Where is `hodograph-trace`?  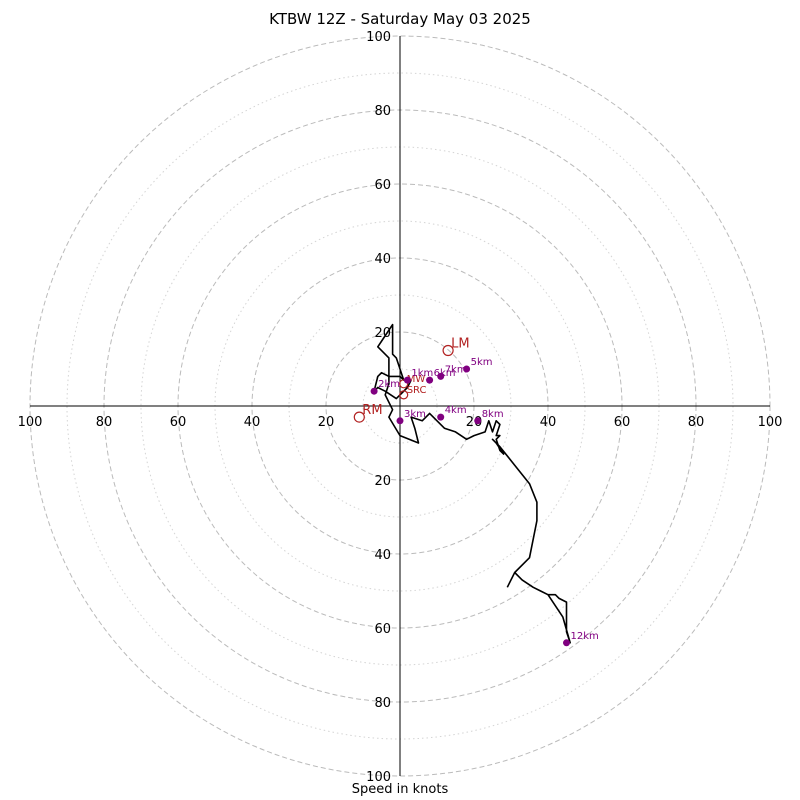
hodograph-trace is located at coordinates (472, 483).